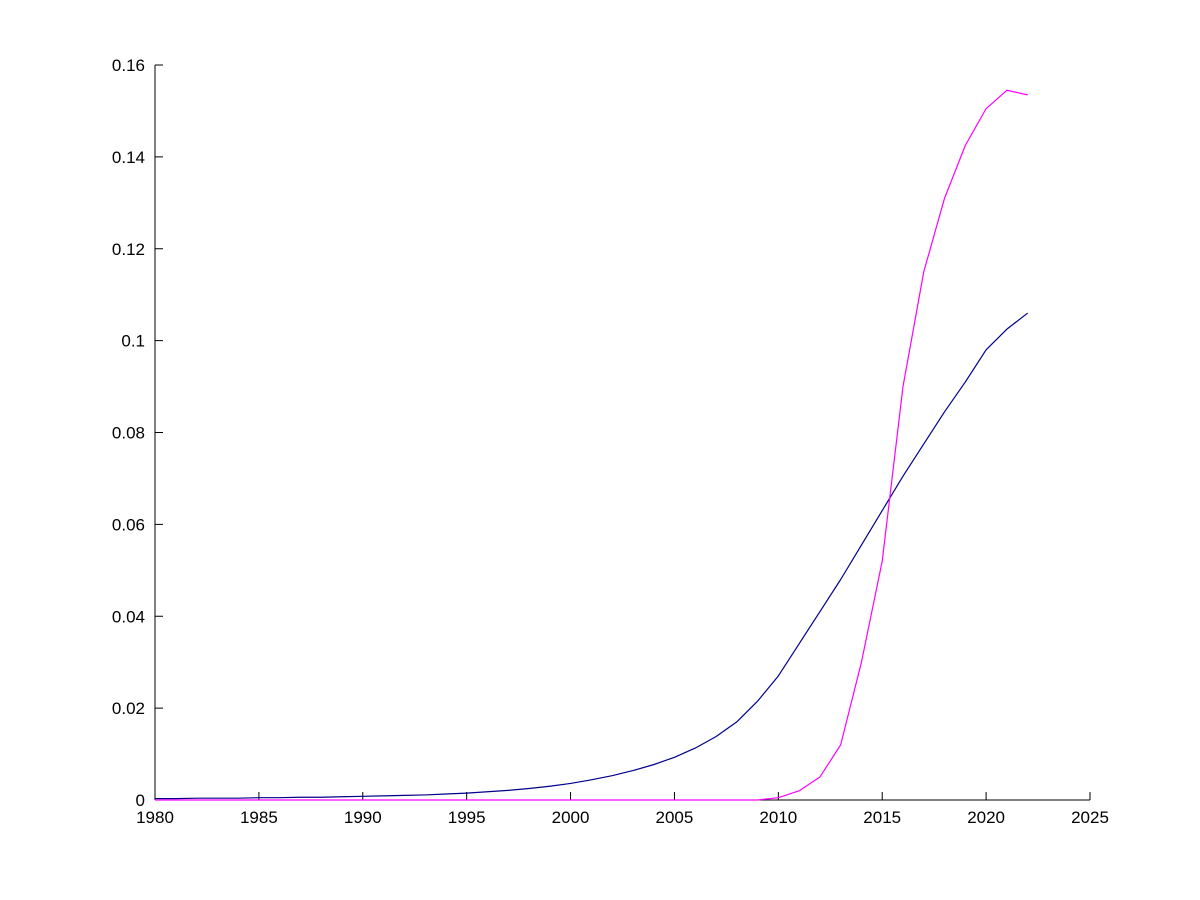 This screenshot has height=900, width=1200. Describe the element at coordinates (128, 433) in the screenshot. I see `y-tick-label: 0.08` at that location.